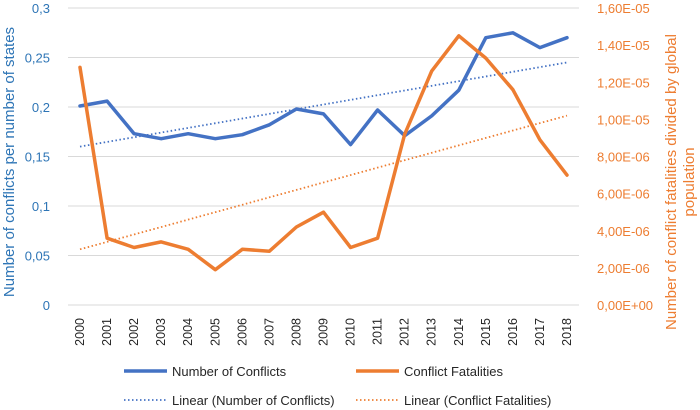 The image size is (700, 410). Describe the element at coordinates (623, 82) in the screenshot. I see `right-tick-label: 1,20E-05` at that location.